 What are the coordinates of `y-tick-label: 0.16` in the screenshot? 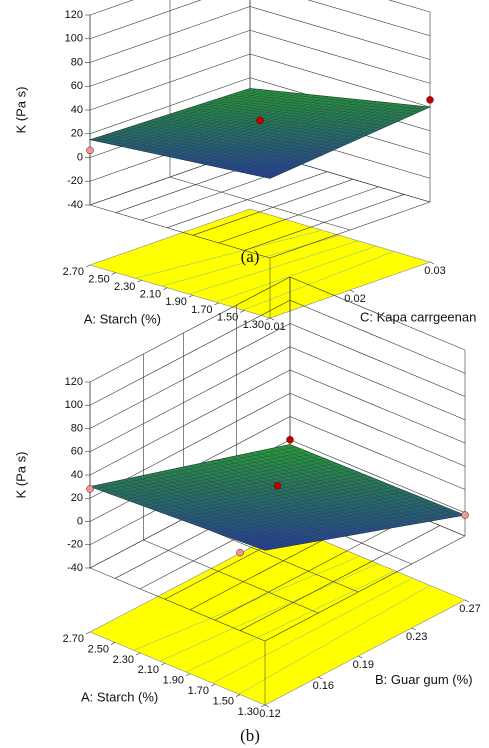 It's located at (323, 686).